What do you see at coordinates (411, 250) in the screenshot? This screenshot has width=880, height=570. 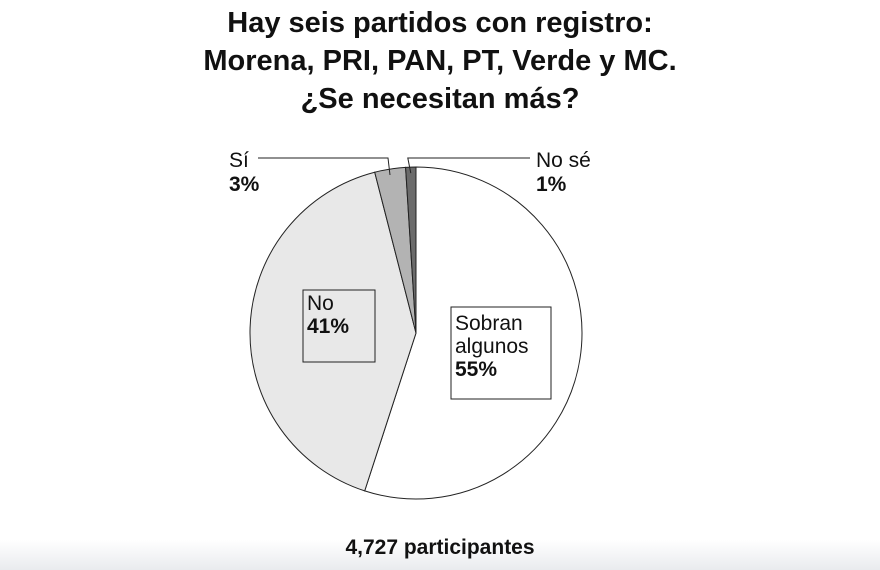 I see `pie-slice-no-se` at bounding box center [411, 250].